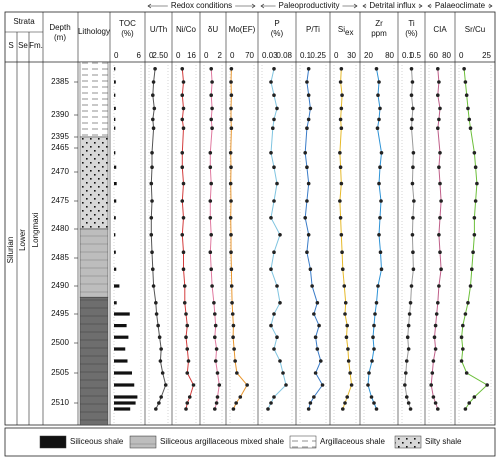 The height and width of the screenshot is (458, 500). I want to click on depth-tick-label: 2485, so click(60, 257).